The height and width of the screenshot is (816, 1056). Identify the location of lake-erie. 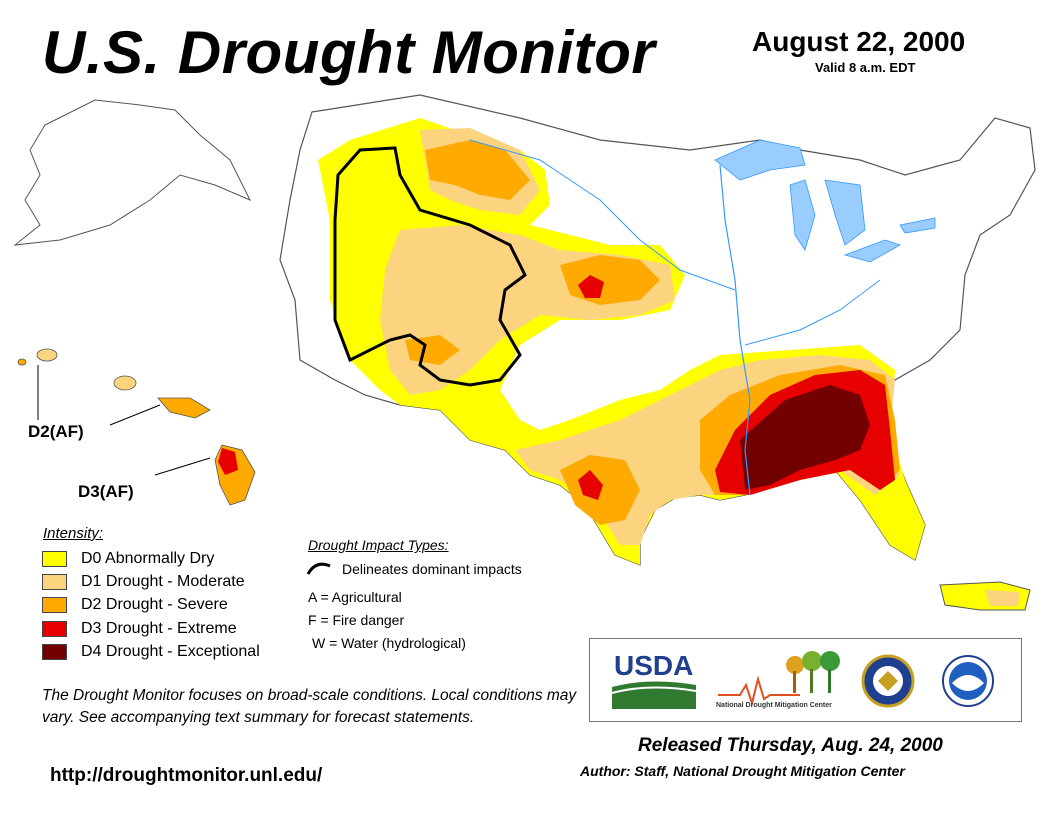
(872, 251).